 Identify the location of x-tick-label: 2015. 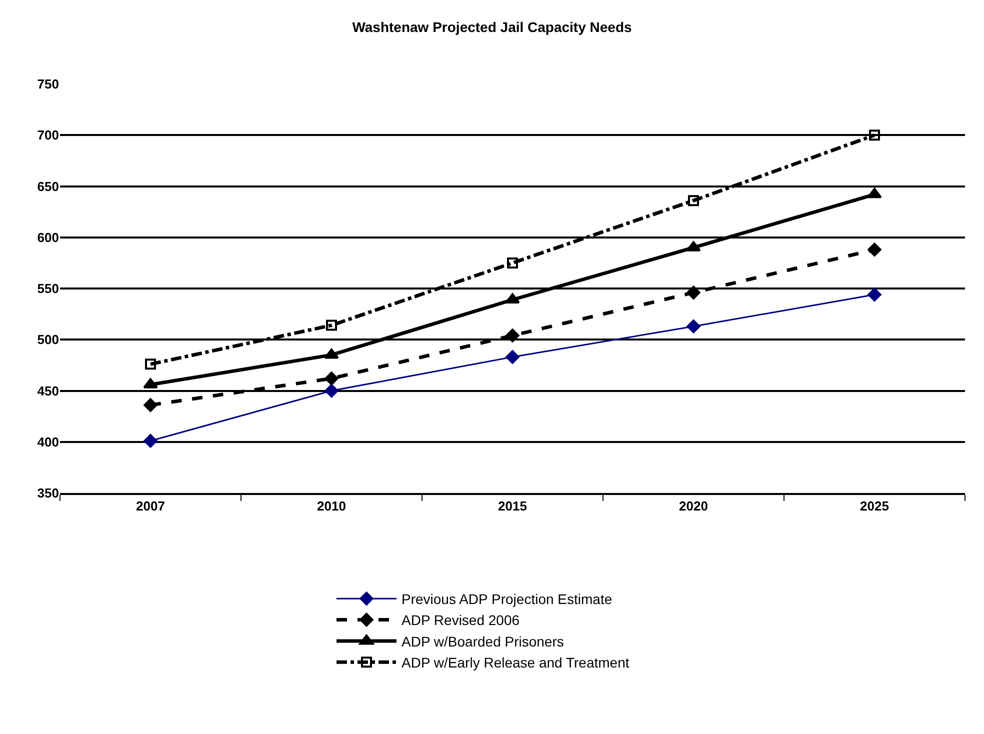
(512, 506).